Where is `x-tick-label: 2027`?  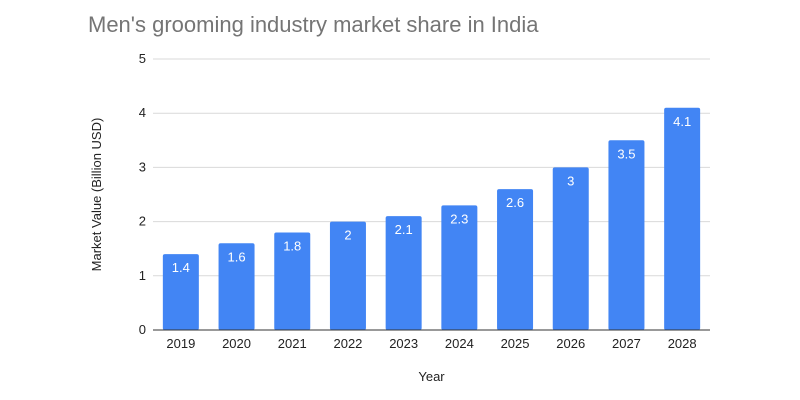
x-tick-label: 2027 is located at coordinates (626, 343).